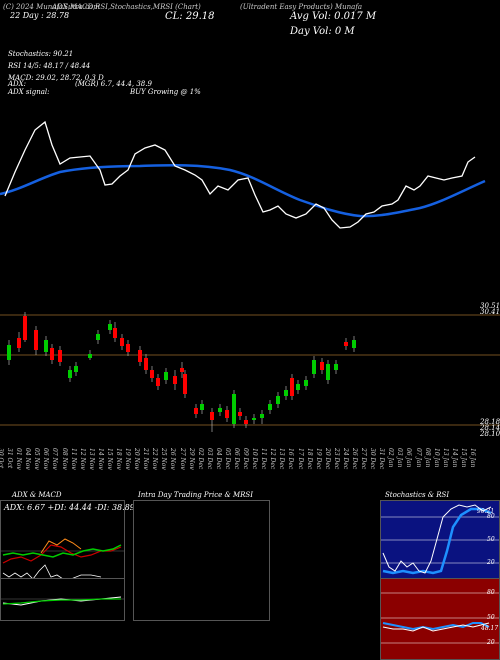 The image size is (500, 660). Describe the element at coordinates (255, 459) in the screenshot. I see `date-label: 10 Dec` at that location.